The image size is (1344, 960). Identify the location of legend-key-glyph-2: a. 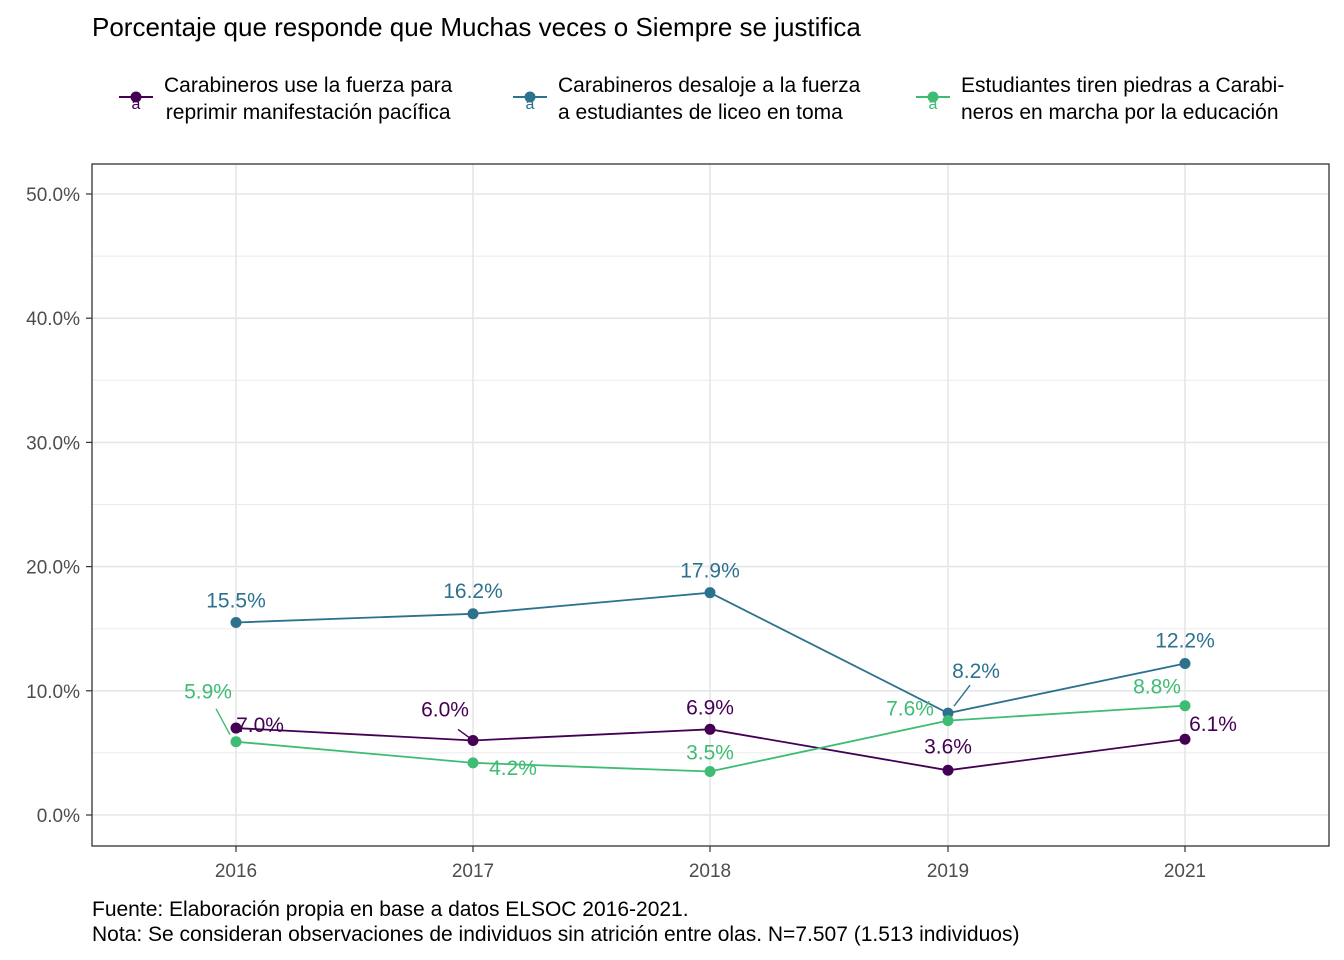
(530, 104).